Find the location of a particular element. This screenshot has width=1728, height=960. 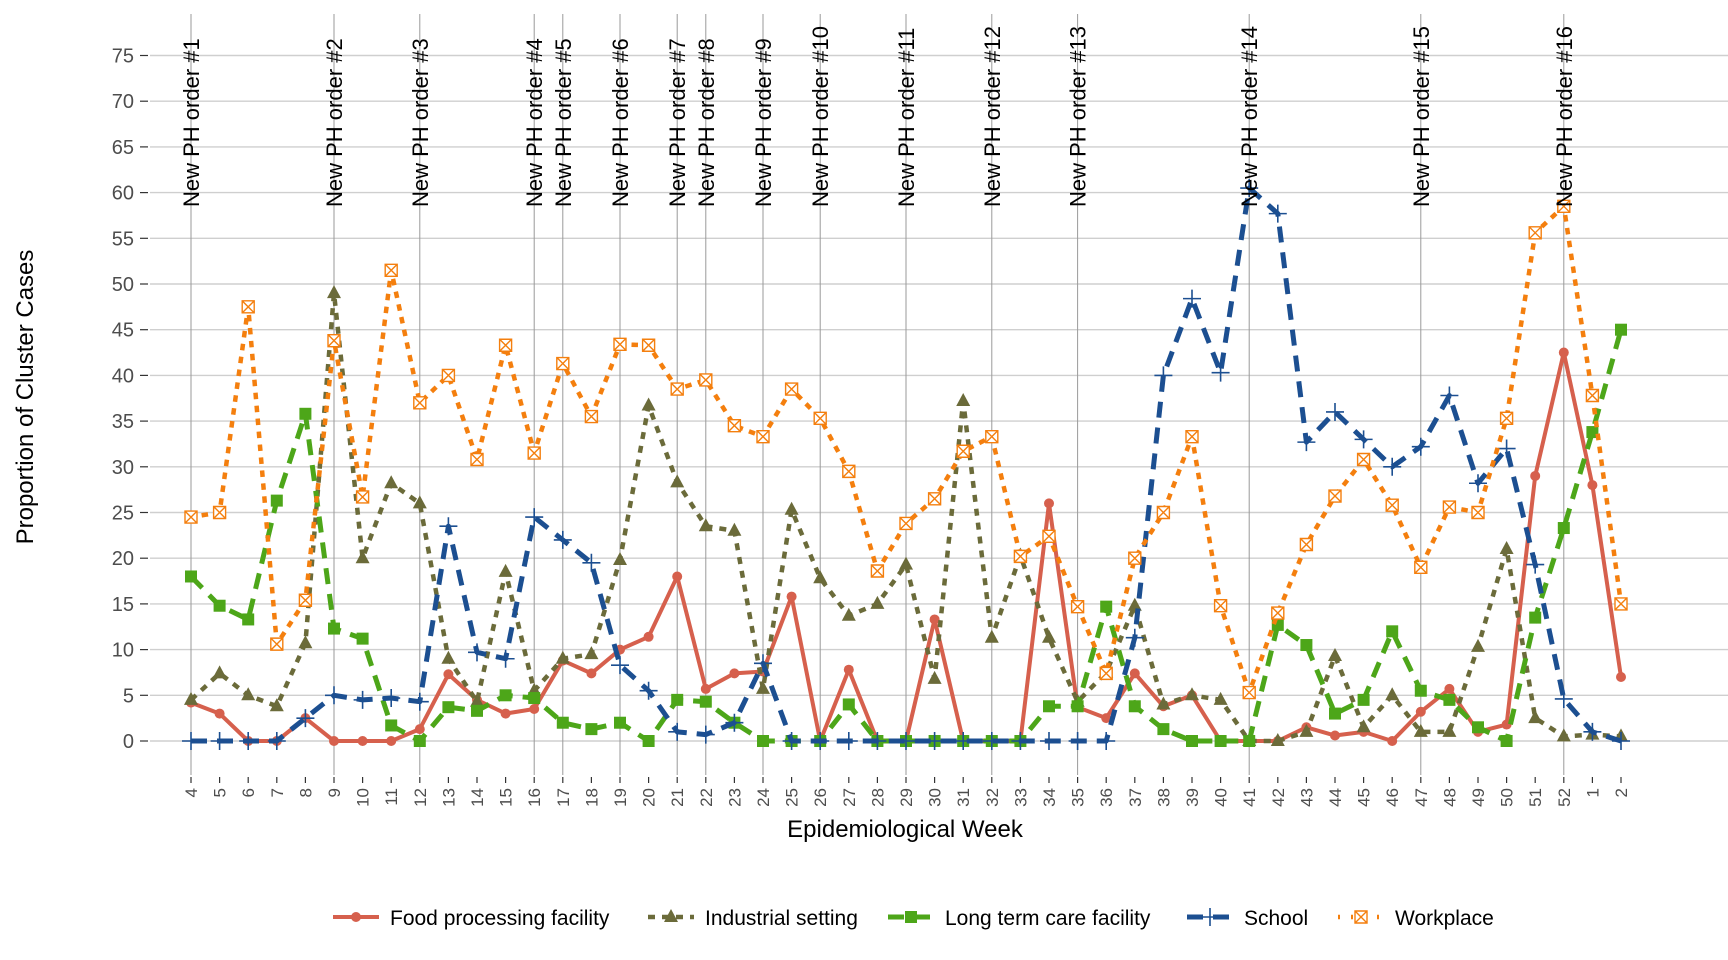

x-tick-label: 5 is located at coordinates (220, 792).